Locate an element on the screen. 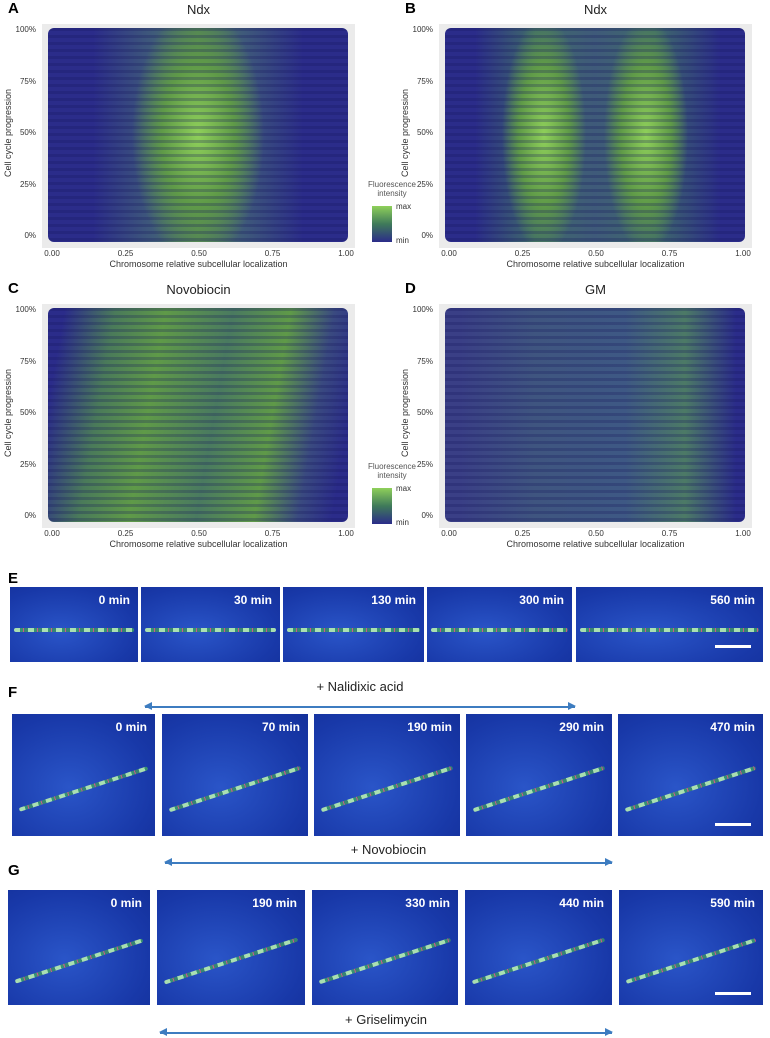 This screenshot has height=1038, width=770. micrograph: 290 min is located at coordinates (539, 775).